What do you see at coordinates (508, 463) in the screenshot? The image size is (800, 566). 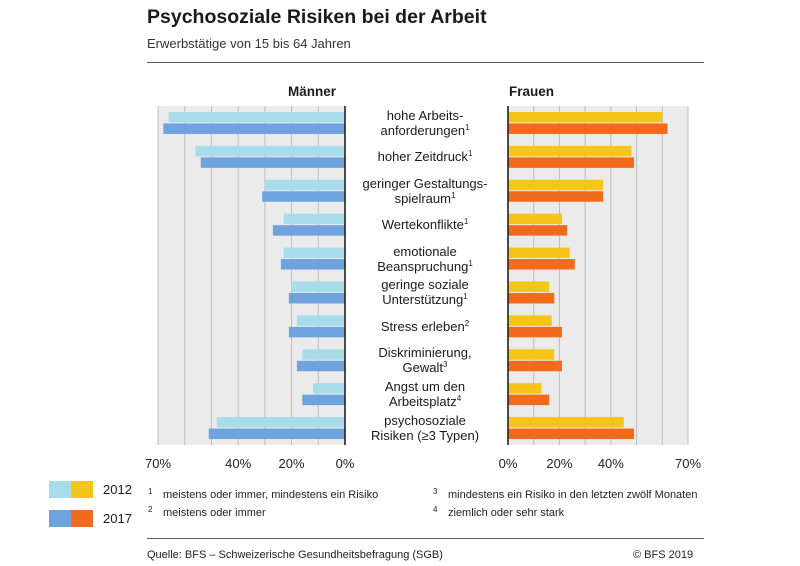 I see `tick-label-frauen: 0%` at bounding box center [508, 463].